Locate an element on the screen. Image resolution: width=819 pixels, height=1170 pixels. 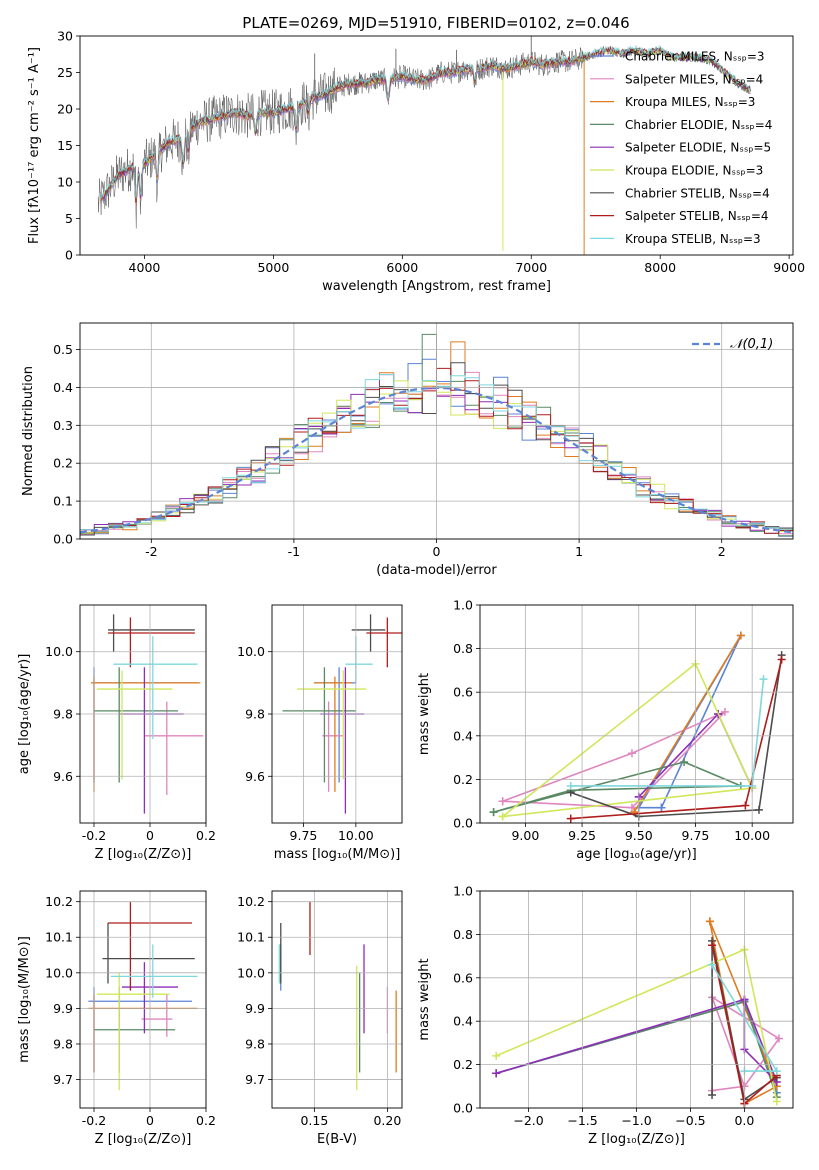
x-axis-label: age [log₁₀(age/yr)] is located at coordinates (636, 854).